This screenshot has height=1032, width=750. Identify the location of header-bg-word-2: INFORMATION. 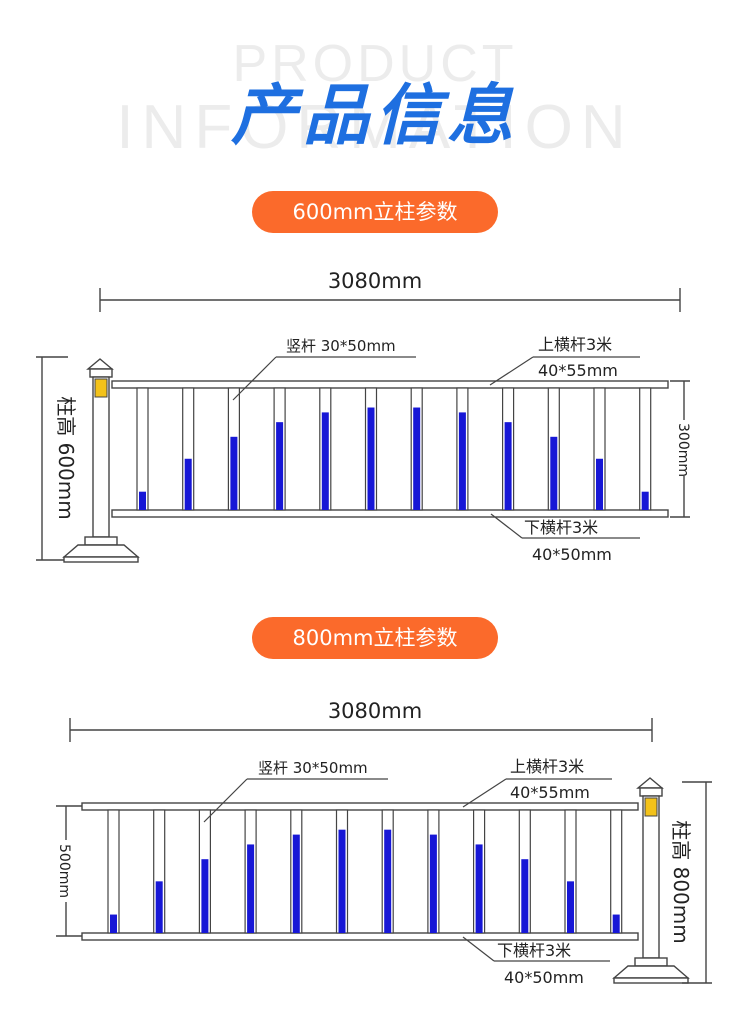
(375, 127).